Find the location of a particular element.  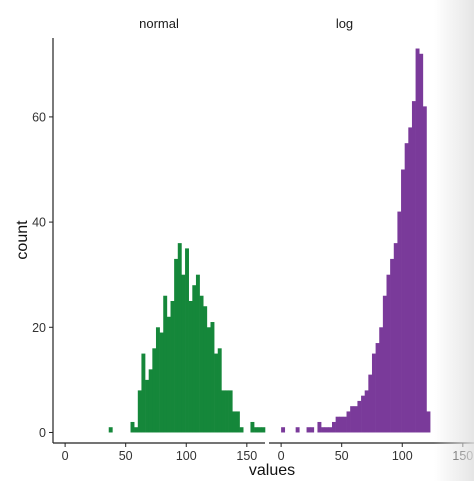

y-tick-label: 0 is located at coordinates (42, 433).